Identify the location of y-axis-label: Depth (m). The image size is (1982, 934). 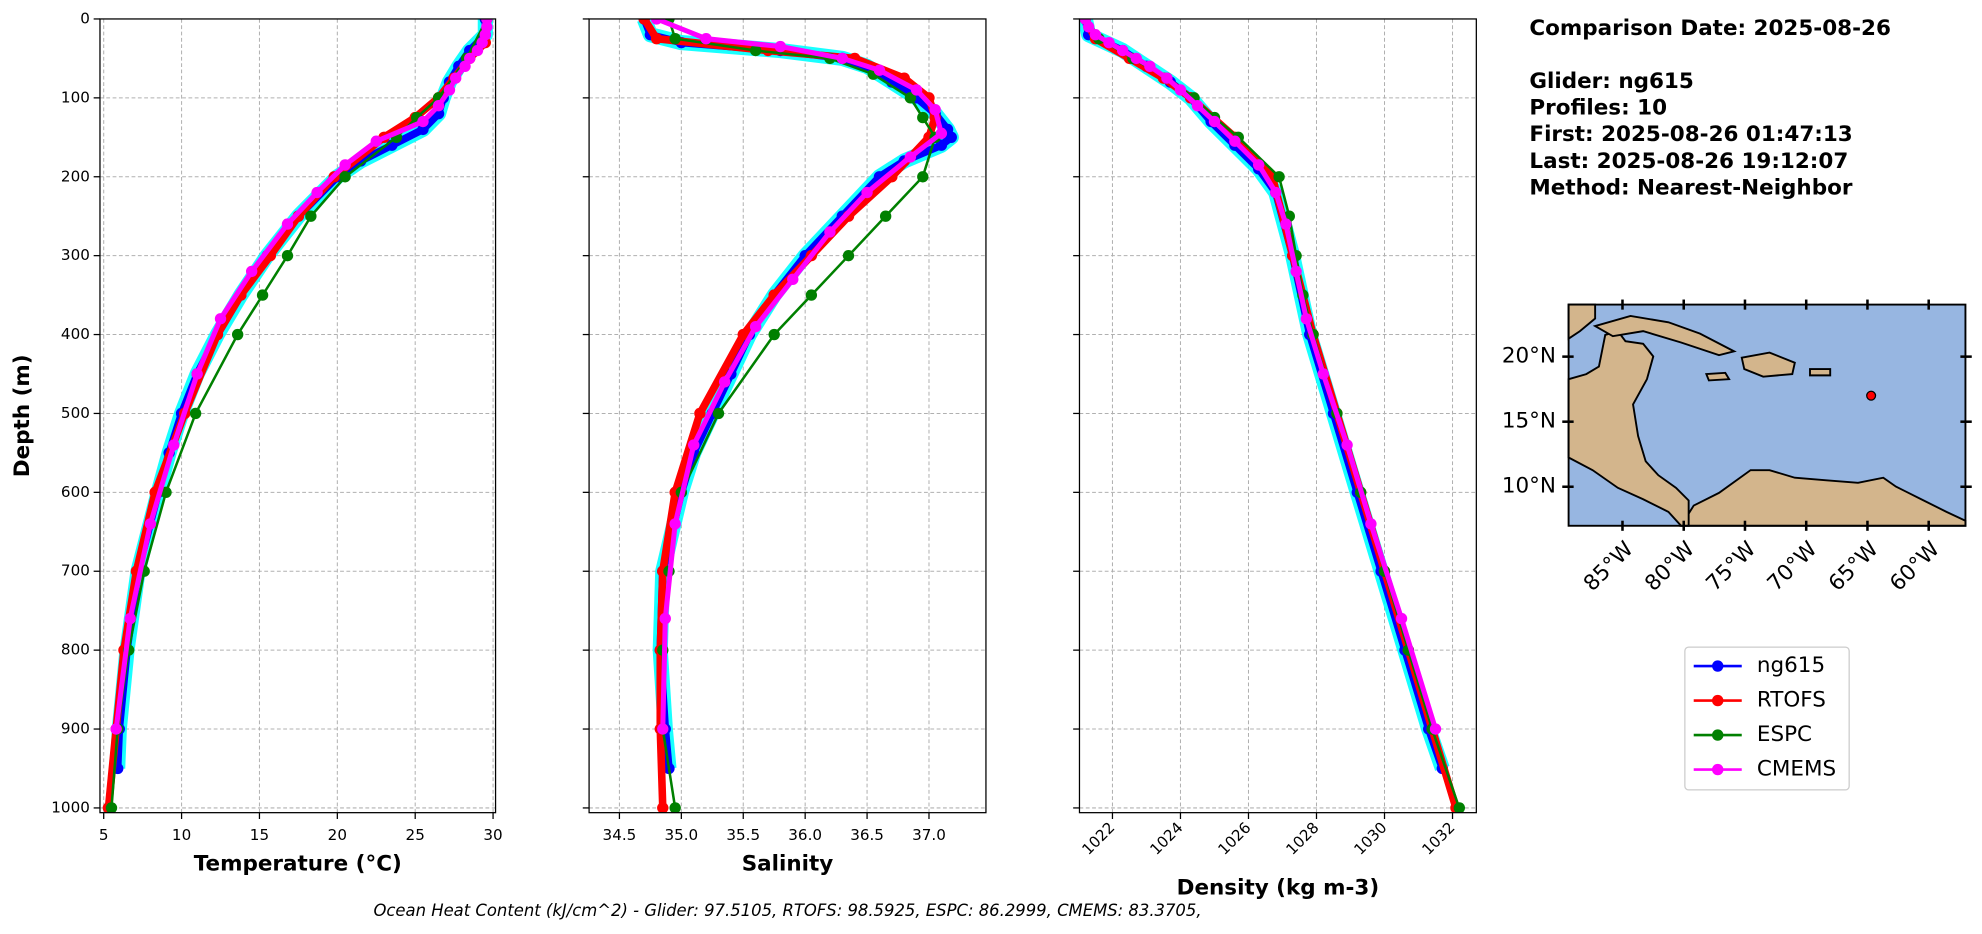
(22, 415).